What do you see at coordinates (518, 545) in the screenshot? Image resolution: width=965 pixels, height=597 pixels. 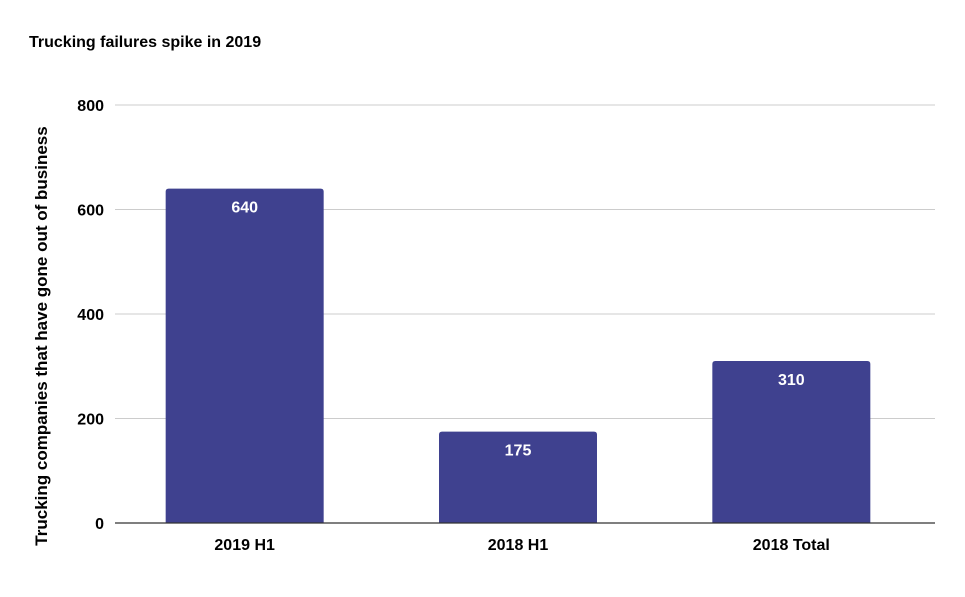 I see `x-tick-label: 2018 H1` at bounding box center [518, 545].